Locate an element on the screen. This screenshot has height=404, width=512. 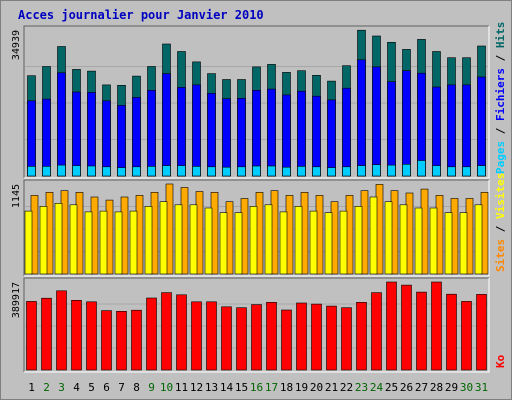
day-label-25: 25 is located at coordinates (391, 387).